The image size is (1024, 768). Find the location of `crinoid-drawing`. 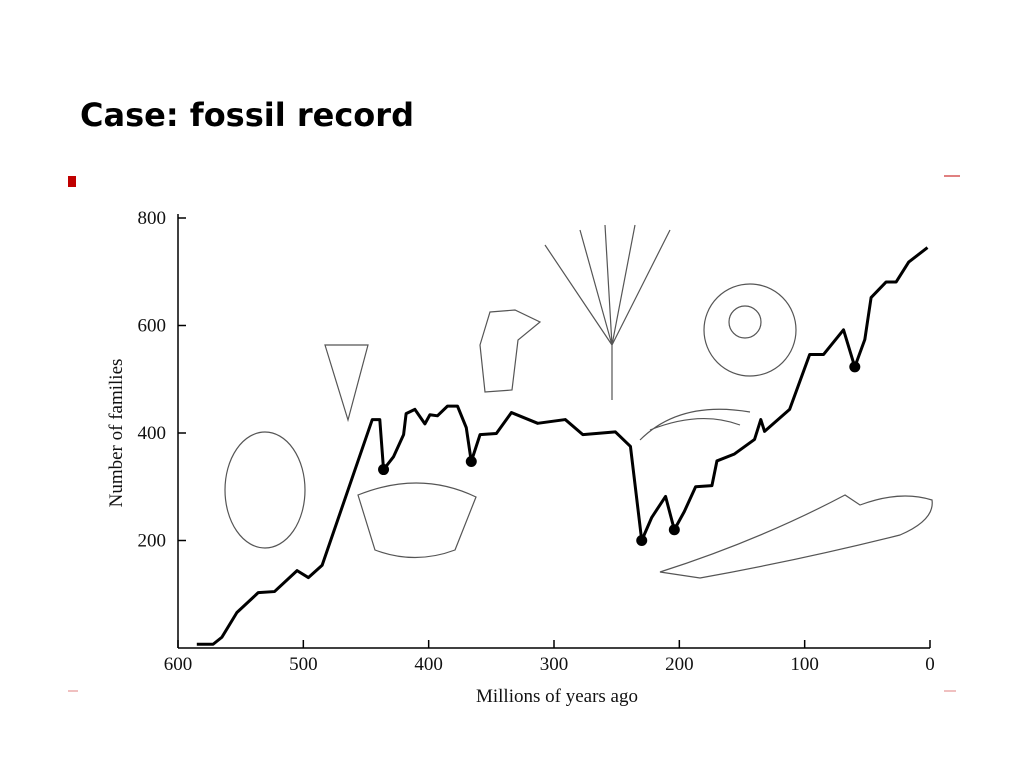

crinoid-drawing is located at coordinates (607, 312).